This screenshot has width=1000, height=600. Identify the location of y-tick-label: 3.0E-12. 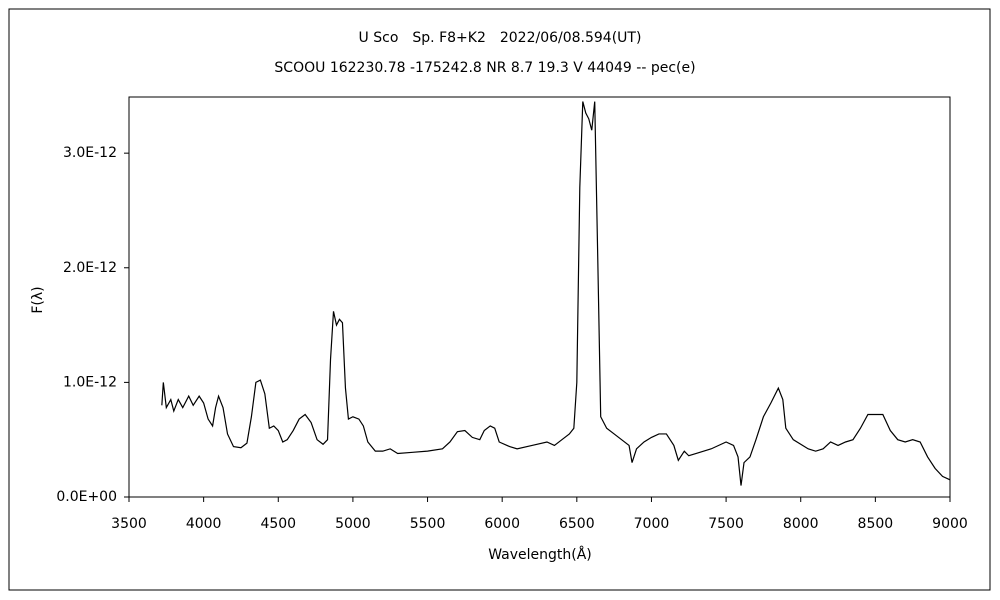
(90, 153).